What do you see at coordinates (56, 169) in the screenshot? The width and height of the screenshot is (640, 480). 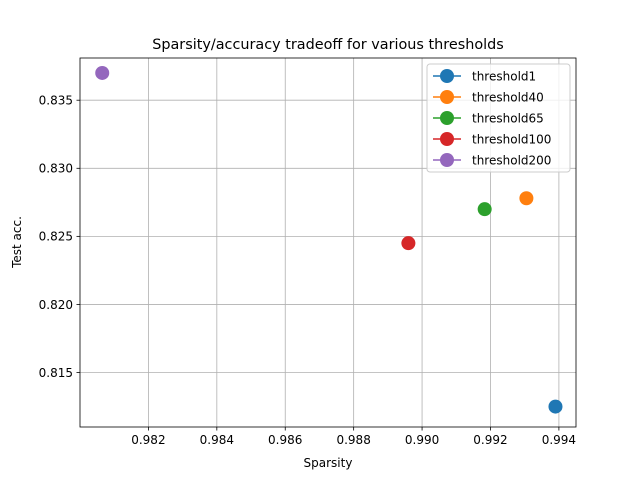 I see `y-tick-label: 0.830` at bounding box center [56, 169].